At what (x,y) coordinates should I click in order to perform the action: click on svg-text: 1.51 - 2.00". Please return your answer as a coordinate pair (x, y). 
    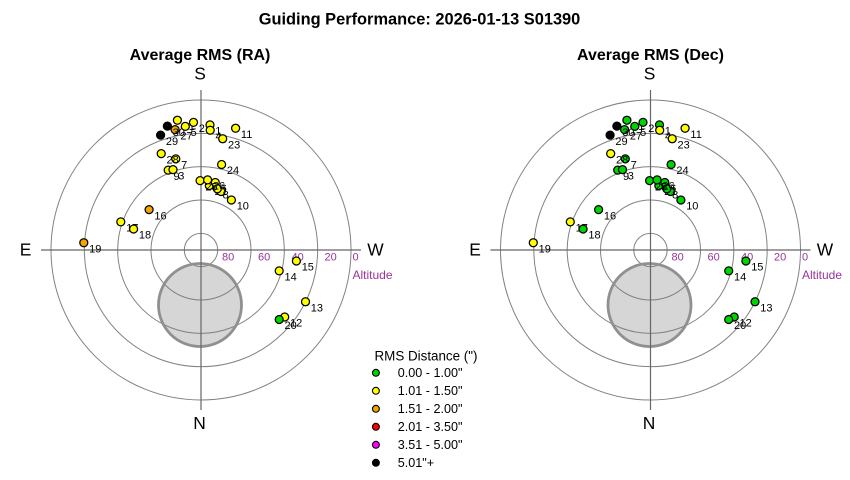
    Looking at the image, I should click on (430, 409).